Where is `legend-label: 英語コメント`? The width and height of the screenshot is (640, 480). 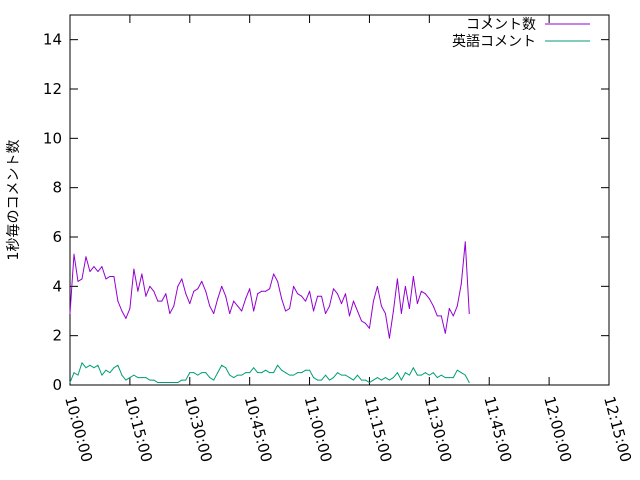
legend-label: 英語コメント is located at coordinates (494, 41).